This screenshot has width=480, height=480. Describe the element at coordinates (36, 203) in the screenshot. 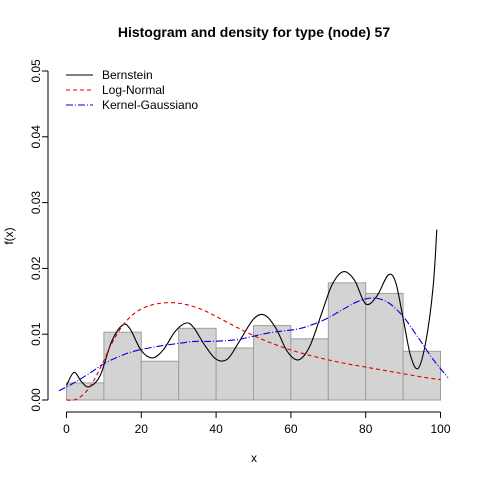

I see `y-tick-label-3: 0.03` at that location.